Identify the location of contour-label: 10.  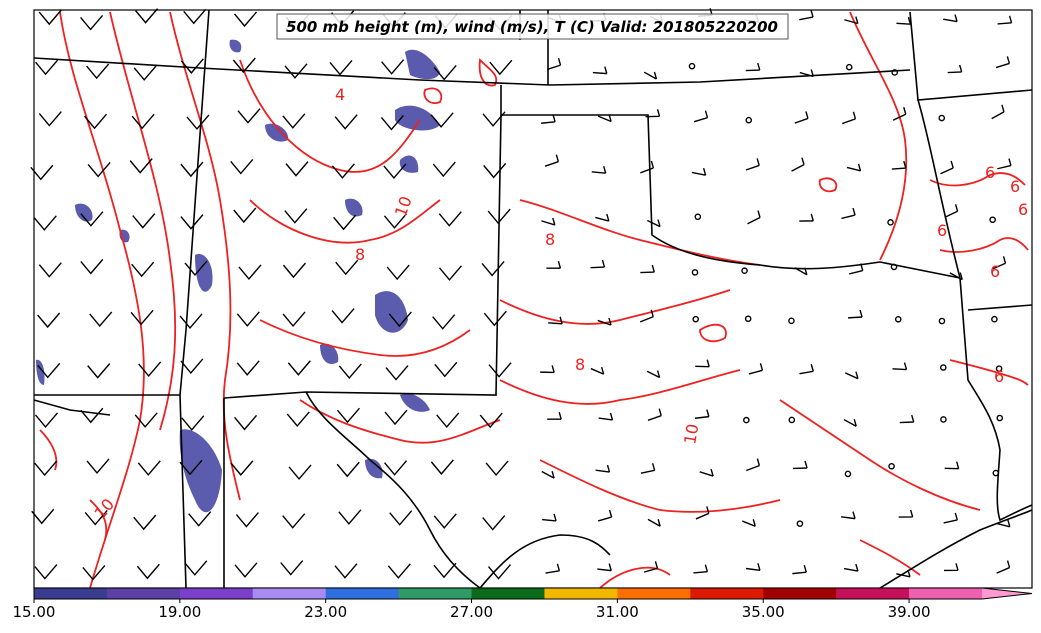
(691, 433).